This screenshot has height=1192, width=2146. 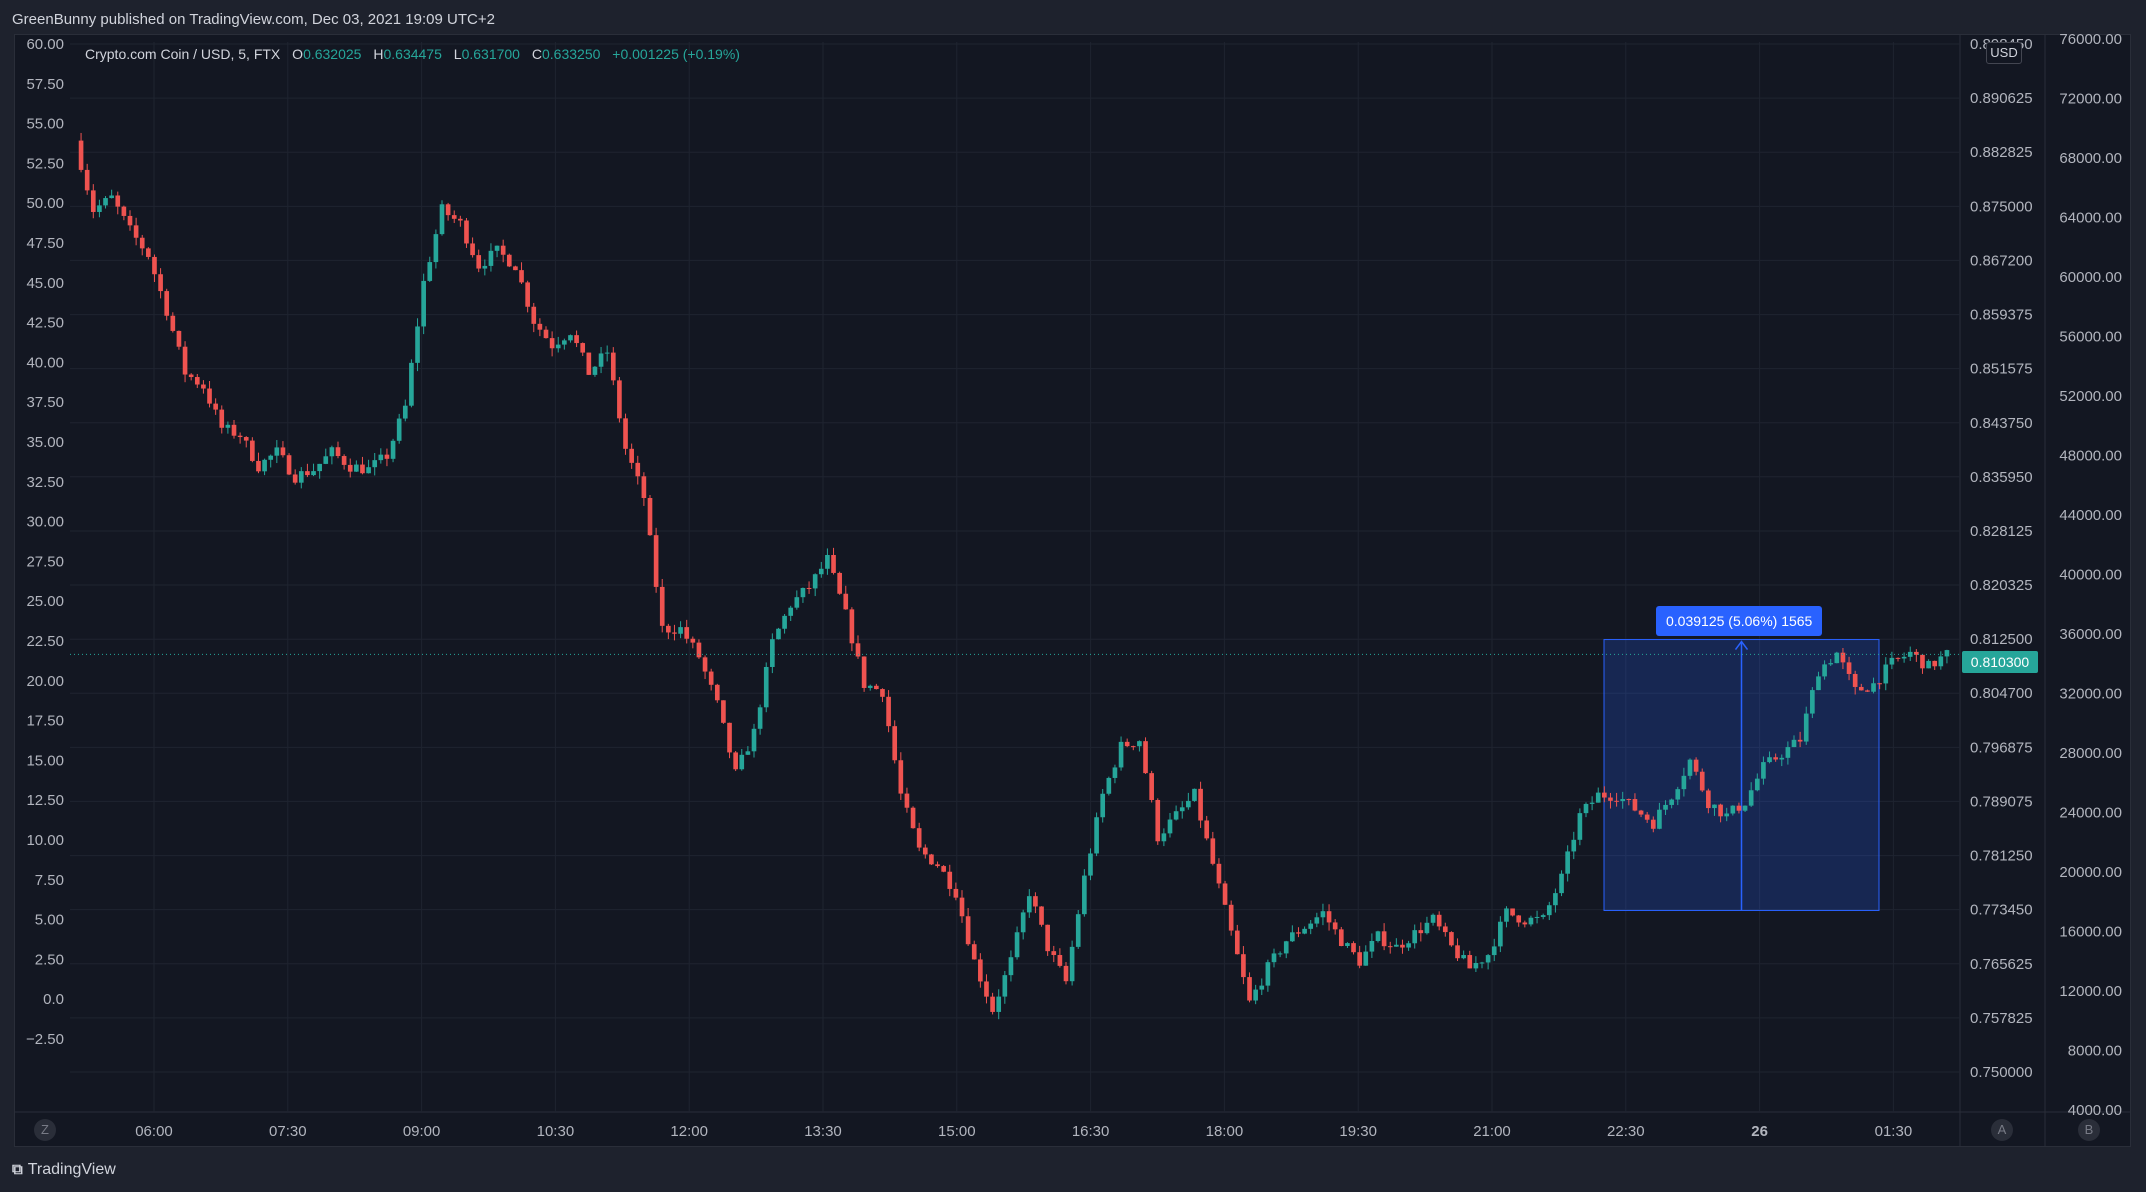 What do you see at coordinates (2001, 747) in the screenshot?
I see `price-tick-label: 0.796875` at bounding box center [2001, 747].